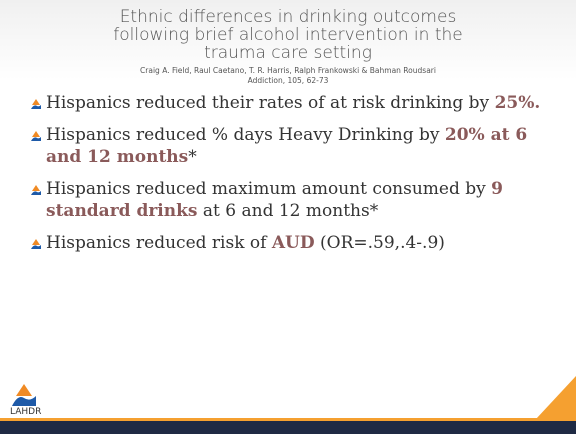  What do you see at coordinates (274, 200) in the screenshot?
I see `emphasis-text: 9 standard drinks` at bounding box center [274, 200].